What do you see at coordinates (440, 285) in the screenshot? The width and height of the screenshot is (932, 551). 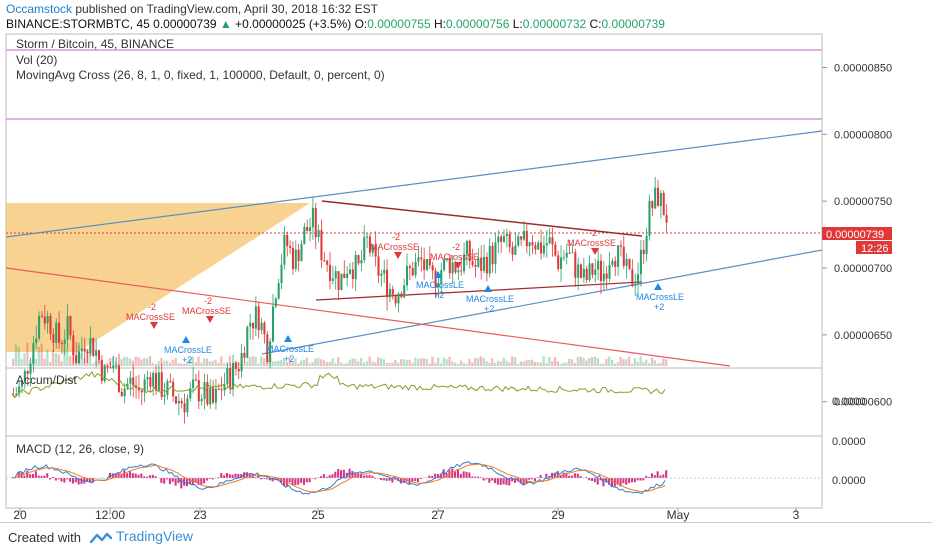 I see `signal-label: MACrossLE` at bounding box center [440, 285].